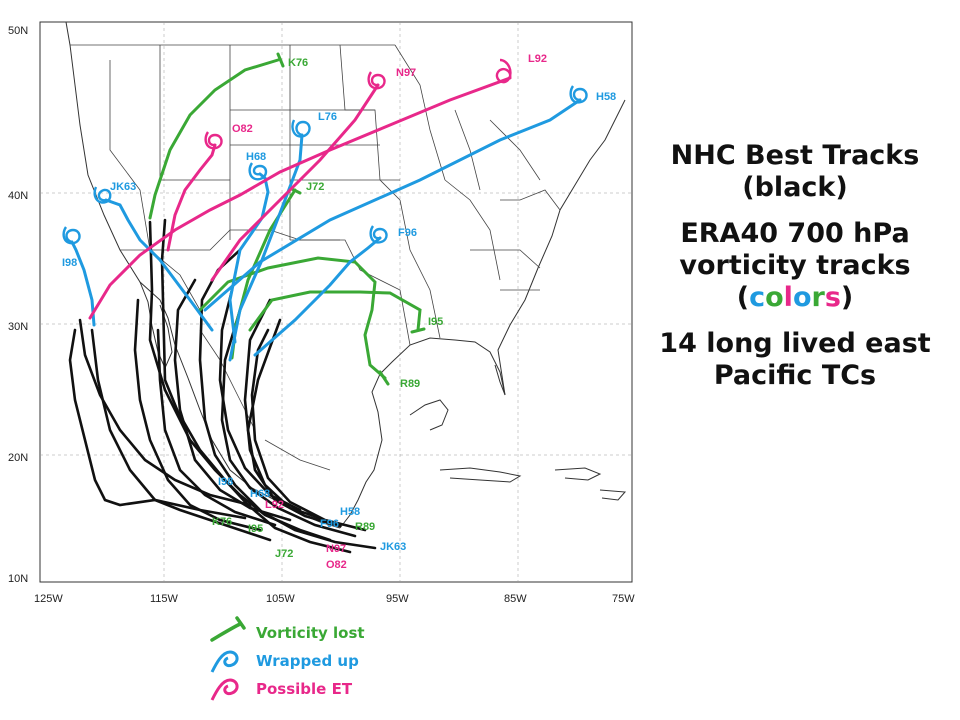  I want to click on genesis-label-jk63: JK63, so click(393, 547).